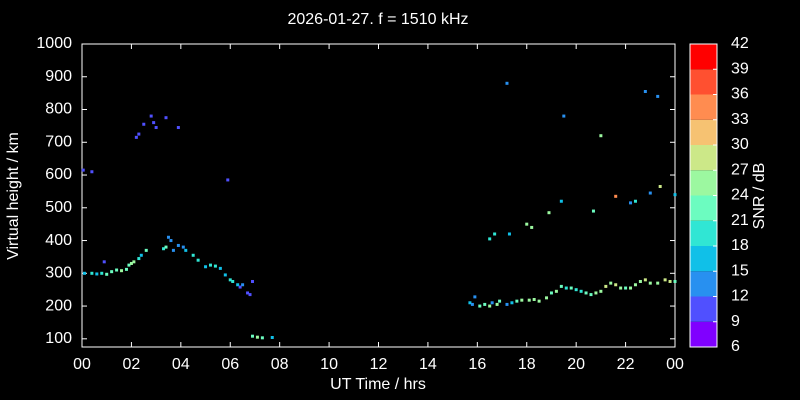 The image size is (800, 400). I want to click on colorbar-tick-label: 24, so click(740, 195).